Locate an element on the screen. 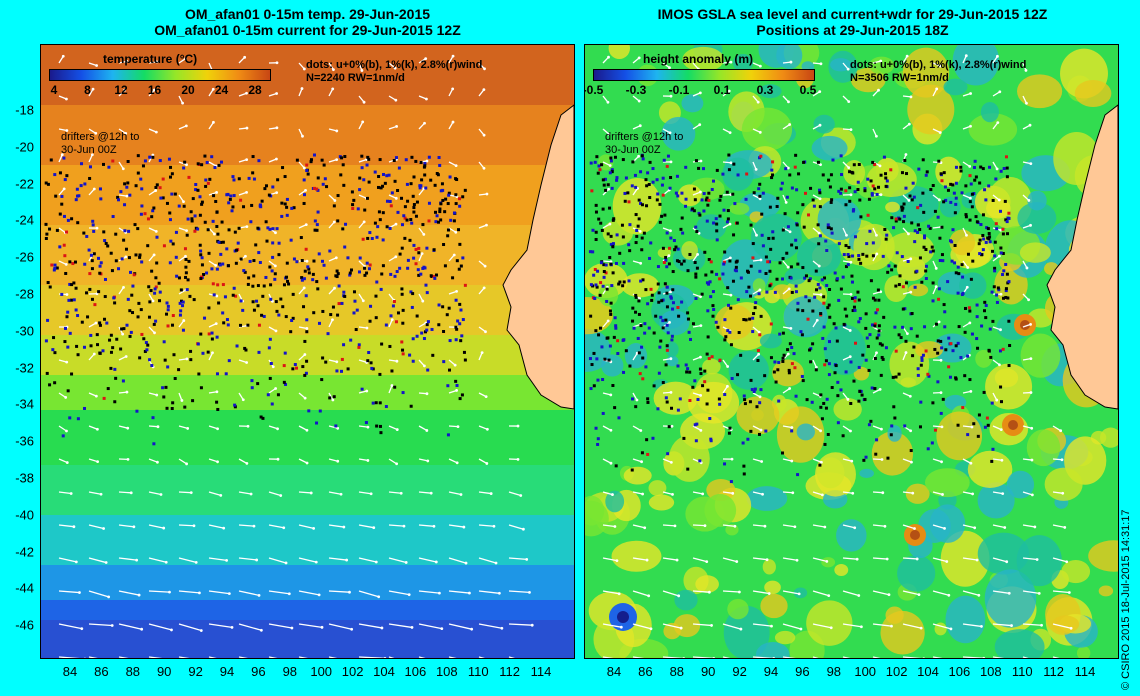 The image size is (1140, 696). right-drifters-note: drifters @12h to 30-Jun 00Z is located at coordinates (644, 144).